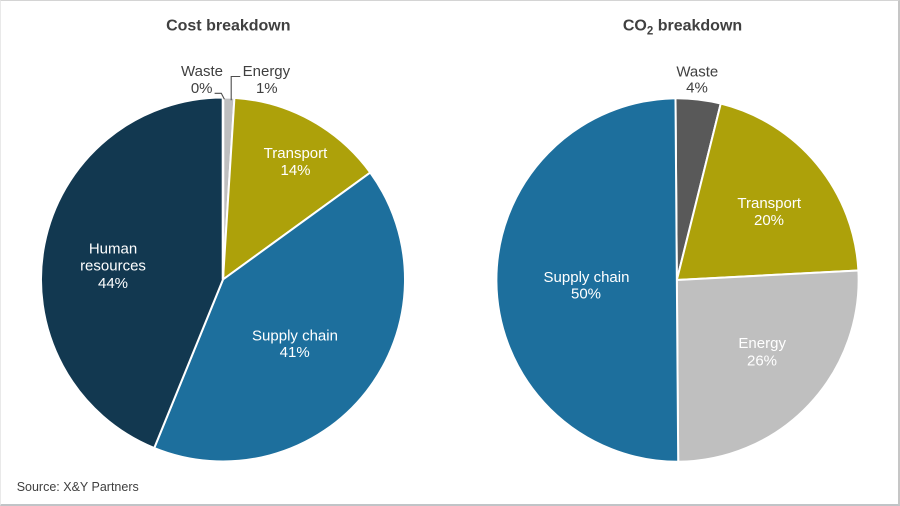  I want to click on svg-text: 4%, so click(697, 88).